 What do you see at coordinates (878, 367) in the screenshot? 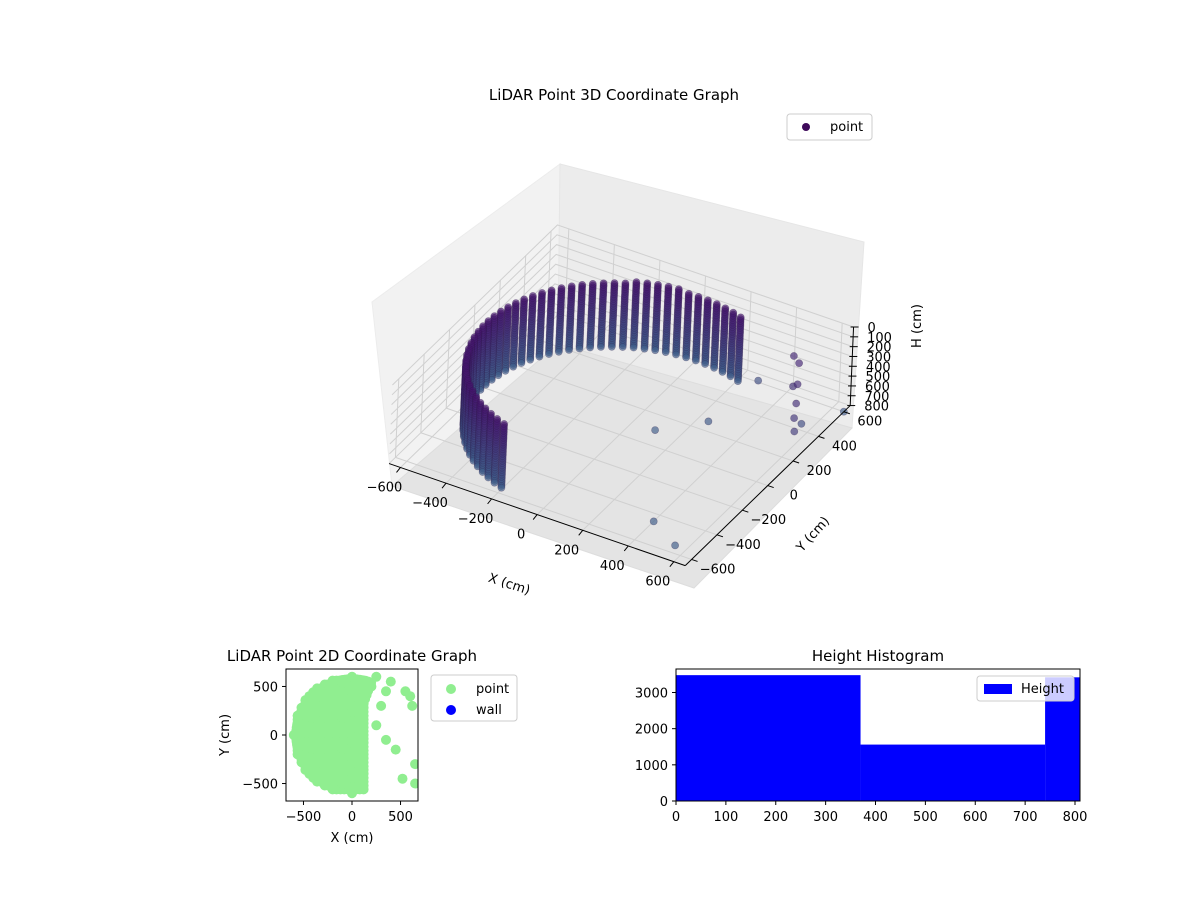
I see `z-tick-label: 400` at bounding box center [878, 367].